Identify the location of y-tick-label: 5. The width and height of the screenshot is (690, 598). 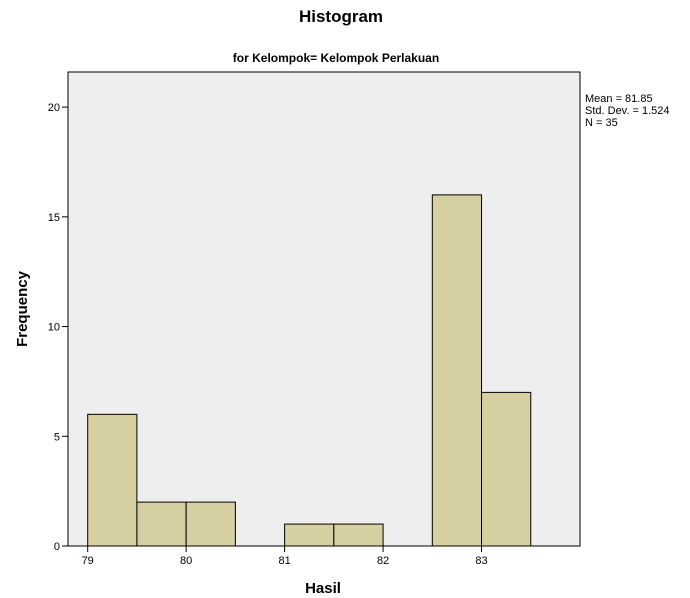
(57, 437).